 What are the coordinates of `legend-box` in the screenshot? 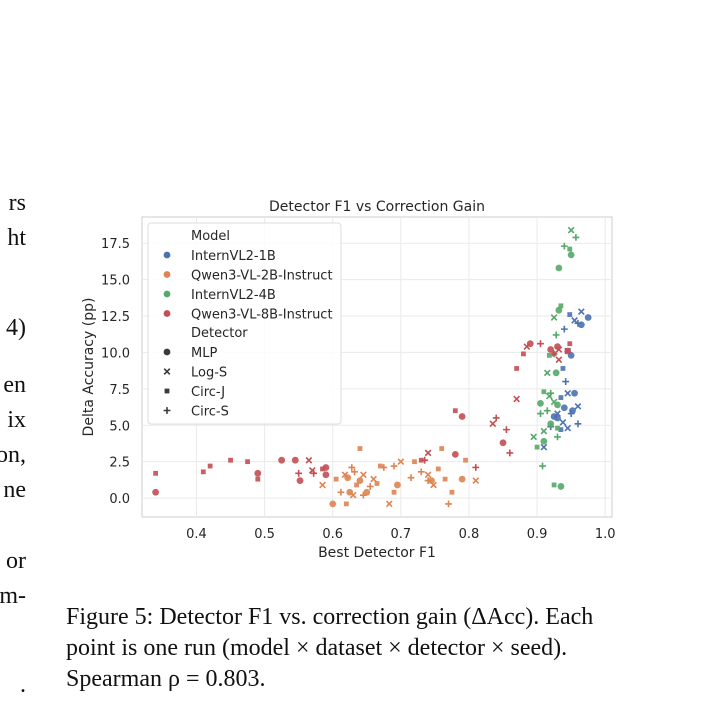 It's located at (244, 323).